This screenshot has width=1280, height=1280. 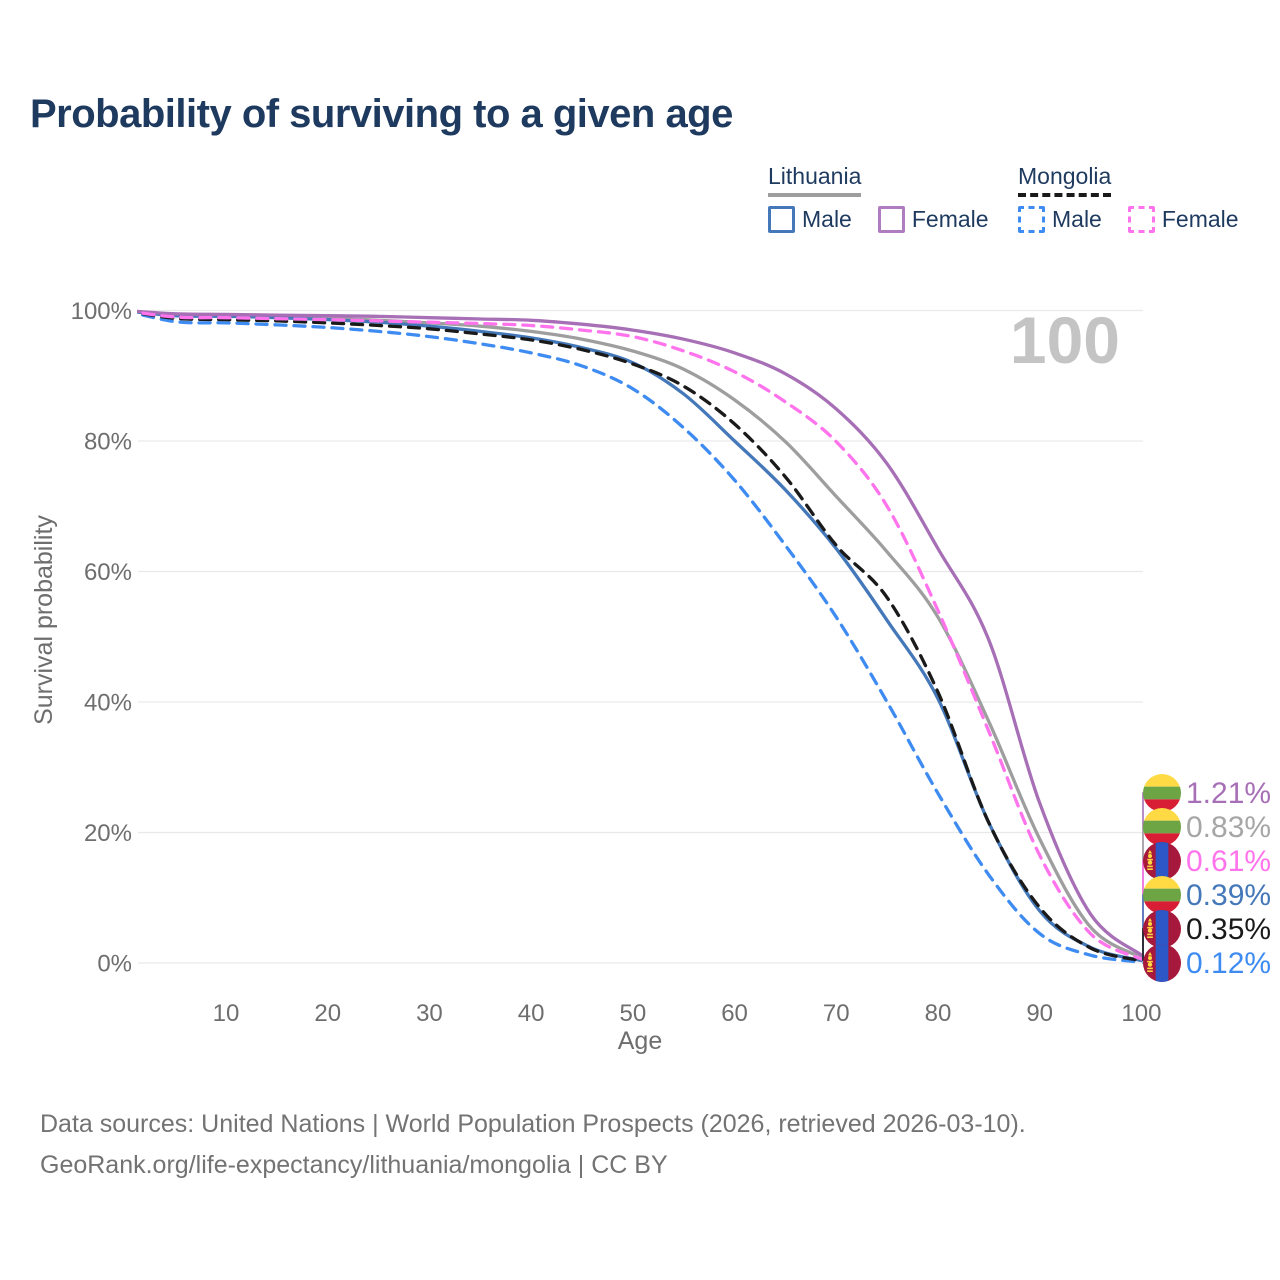 What do you see at coordinates (1128, 198) in the screenshot?
I see `legend-group-mongolia: Mongolia Male Female` at bounding box center [1128, 198].